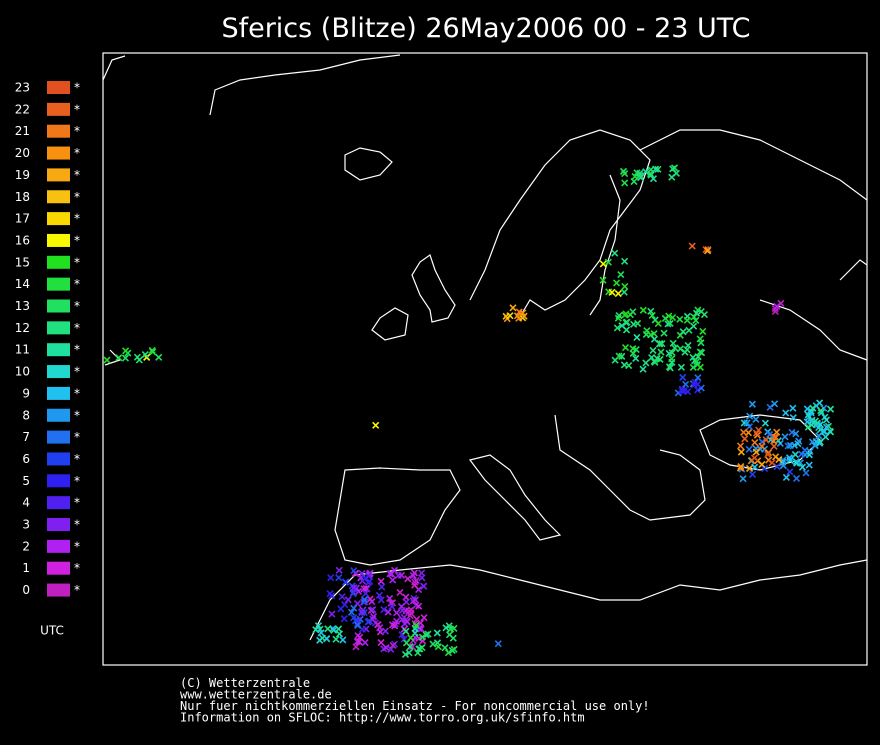 The image size is (880, 745). What do you see at coordinates (26, 590) in the screenshot?
I see `legend-hour: 0` at bounding box center [26, 590].